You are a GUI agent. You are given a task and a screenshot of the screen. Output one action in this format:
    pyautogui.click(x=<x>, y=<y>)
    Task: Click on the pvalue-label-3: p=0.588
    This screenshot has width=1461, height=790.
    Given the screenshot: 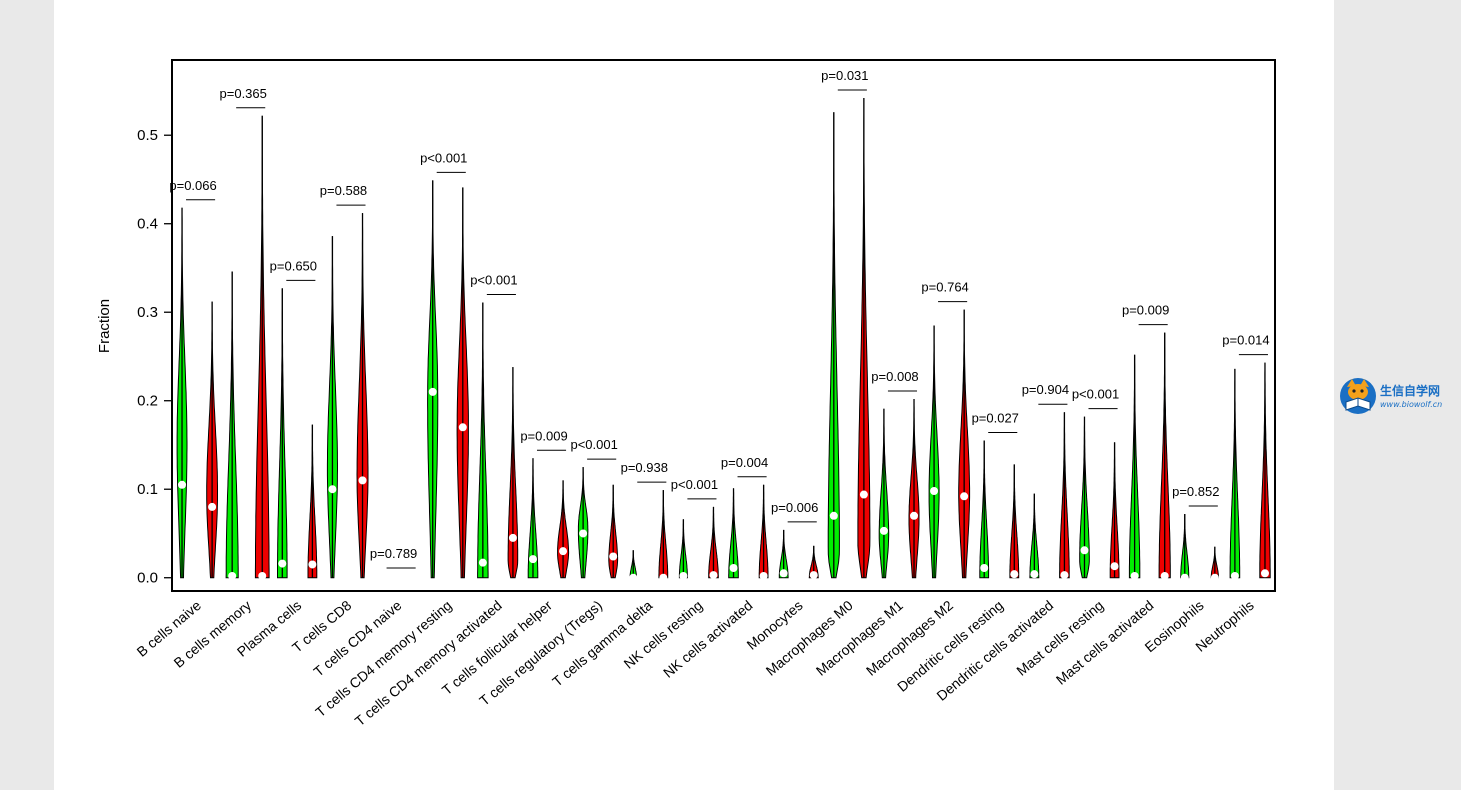 What is the action you would take?
    pyautogui.click(x=343, y=190)
    